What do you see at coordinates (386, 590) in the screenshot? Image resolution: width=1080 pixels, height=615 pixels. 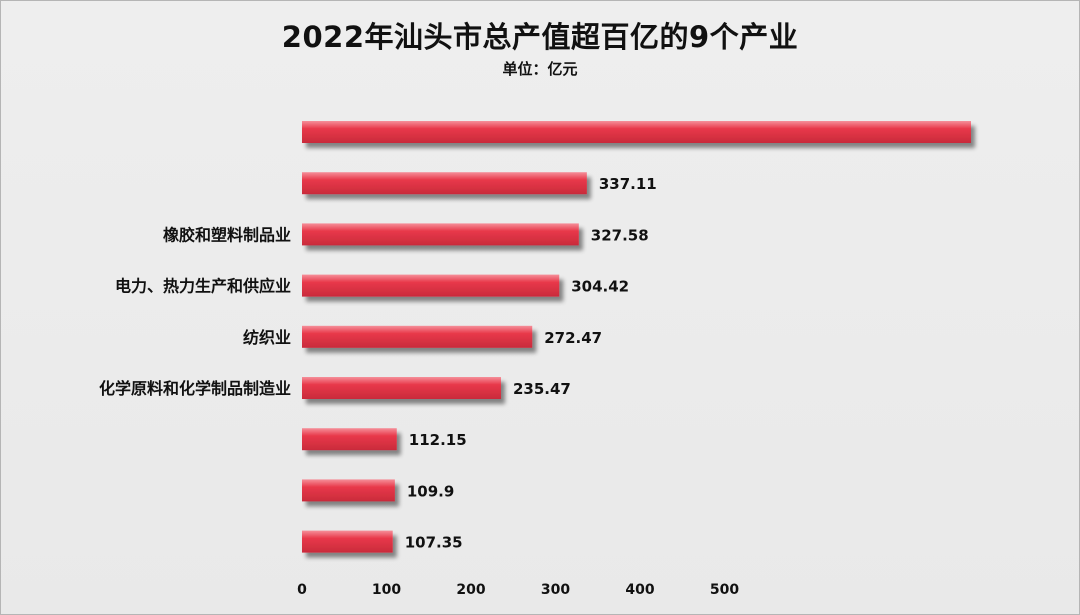 I see `x-tick-label: 100` at bounding box center [386, 590].